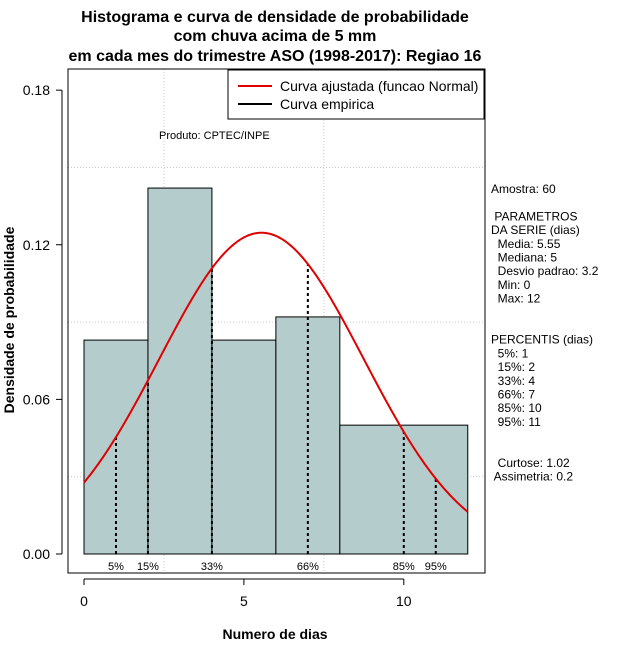 The height and width of the screenshot is (660, 640). Describe the element at coordinates (244, 601) in the screenshot. I see `x-tick-label: 5` at that location.